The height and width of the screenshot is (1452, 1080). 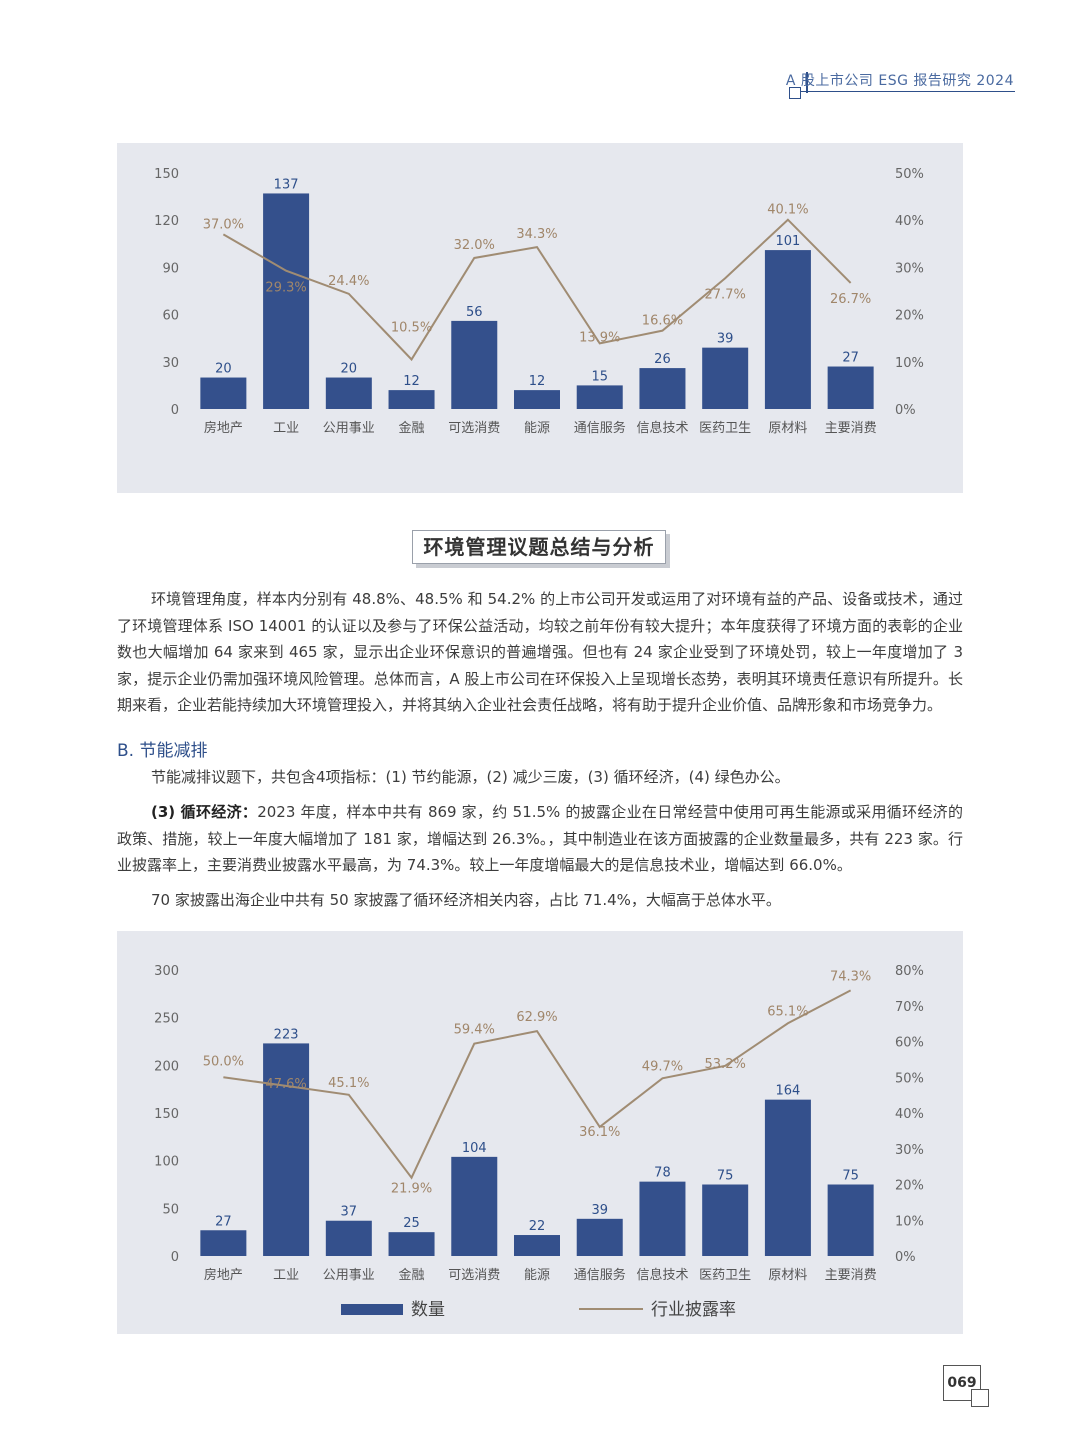 I want to click on bar-value-label: 164, so click(x=787, y=1091).